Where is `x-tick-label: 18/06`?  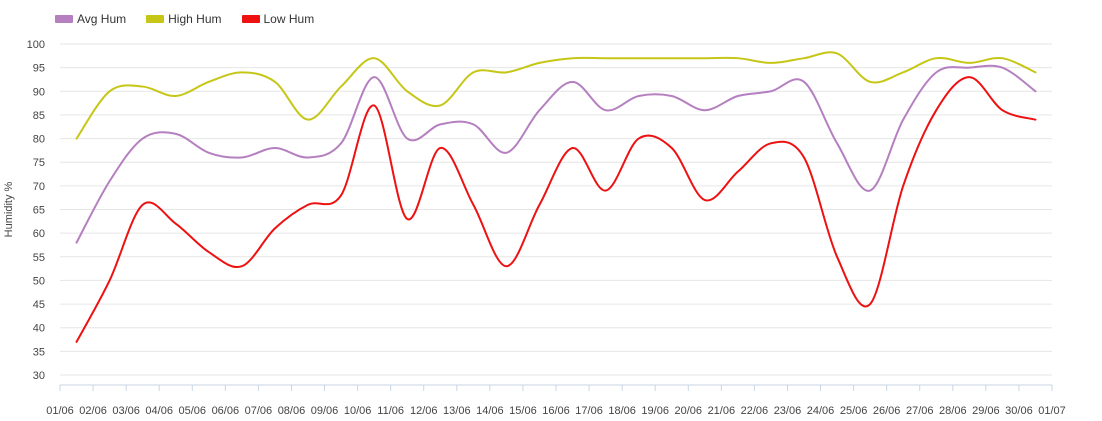 x-tick-label: 18/06 is located at coordinates (622, 411).